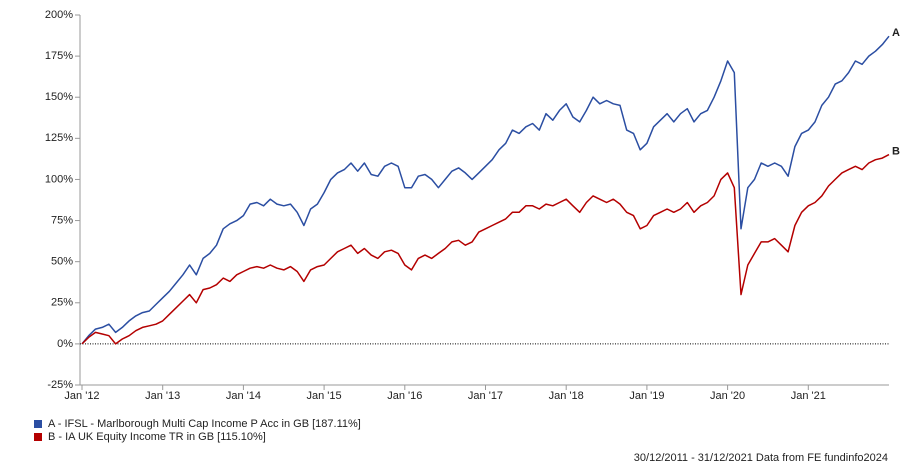 The image size is (900, 472). What do you see at coordinates (896, 152) in the screenshot?
I see `end-label: B` at bounding box center [896, 152].